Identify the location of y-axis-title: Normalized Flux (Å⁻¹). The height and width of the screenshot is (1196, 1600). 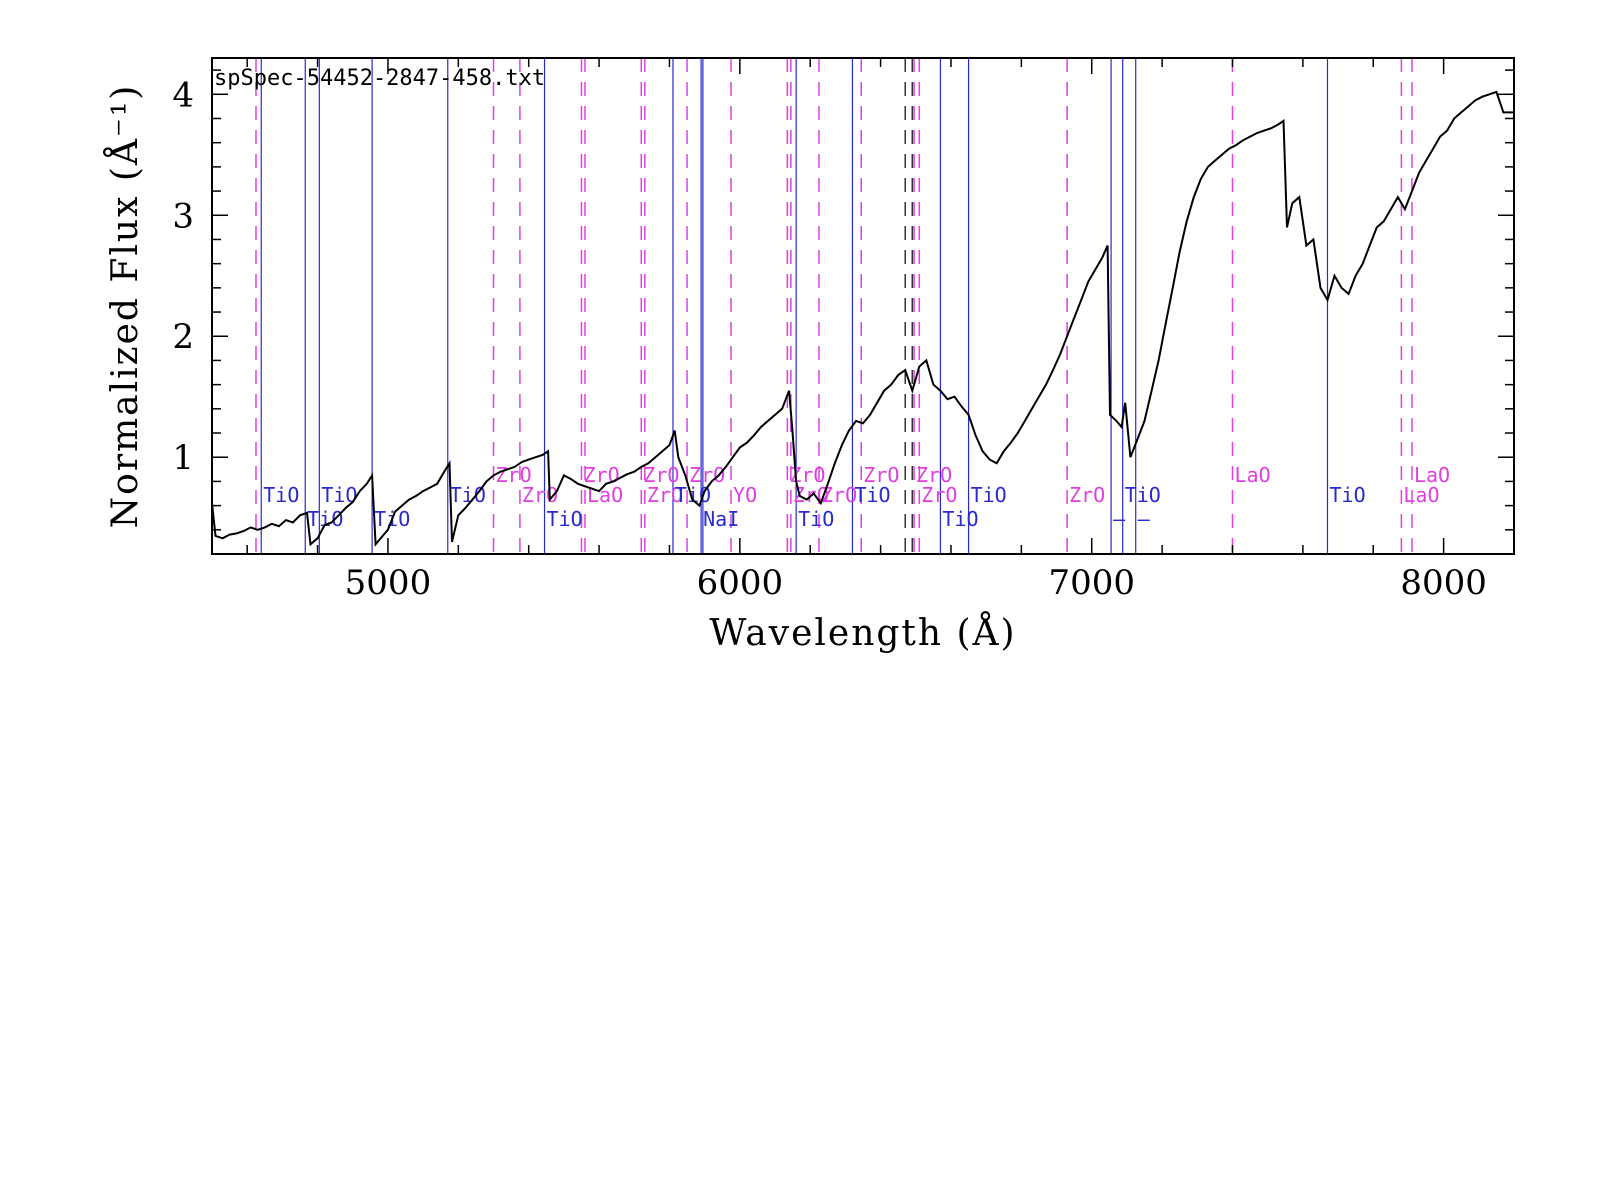
(125, 306).